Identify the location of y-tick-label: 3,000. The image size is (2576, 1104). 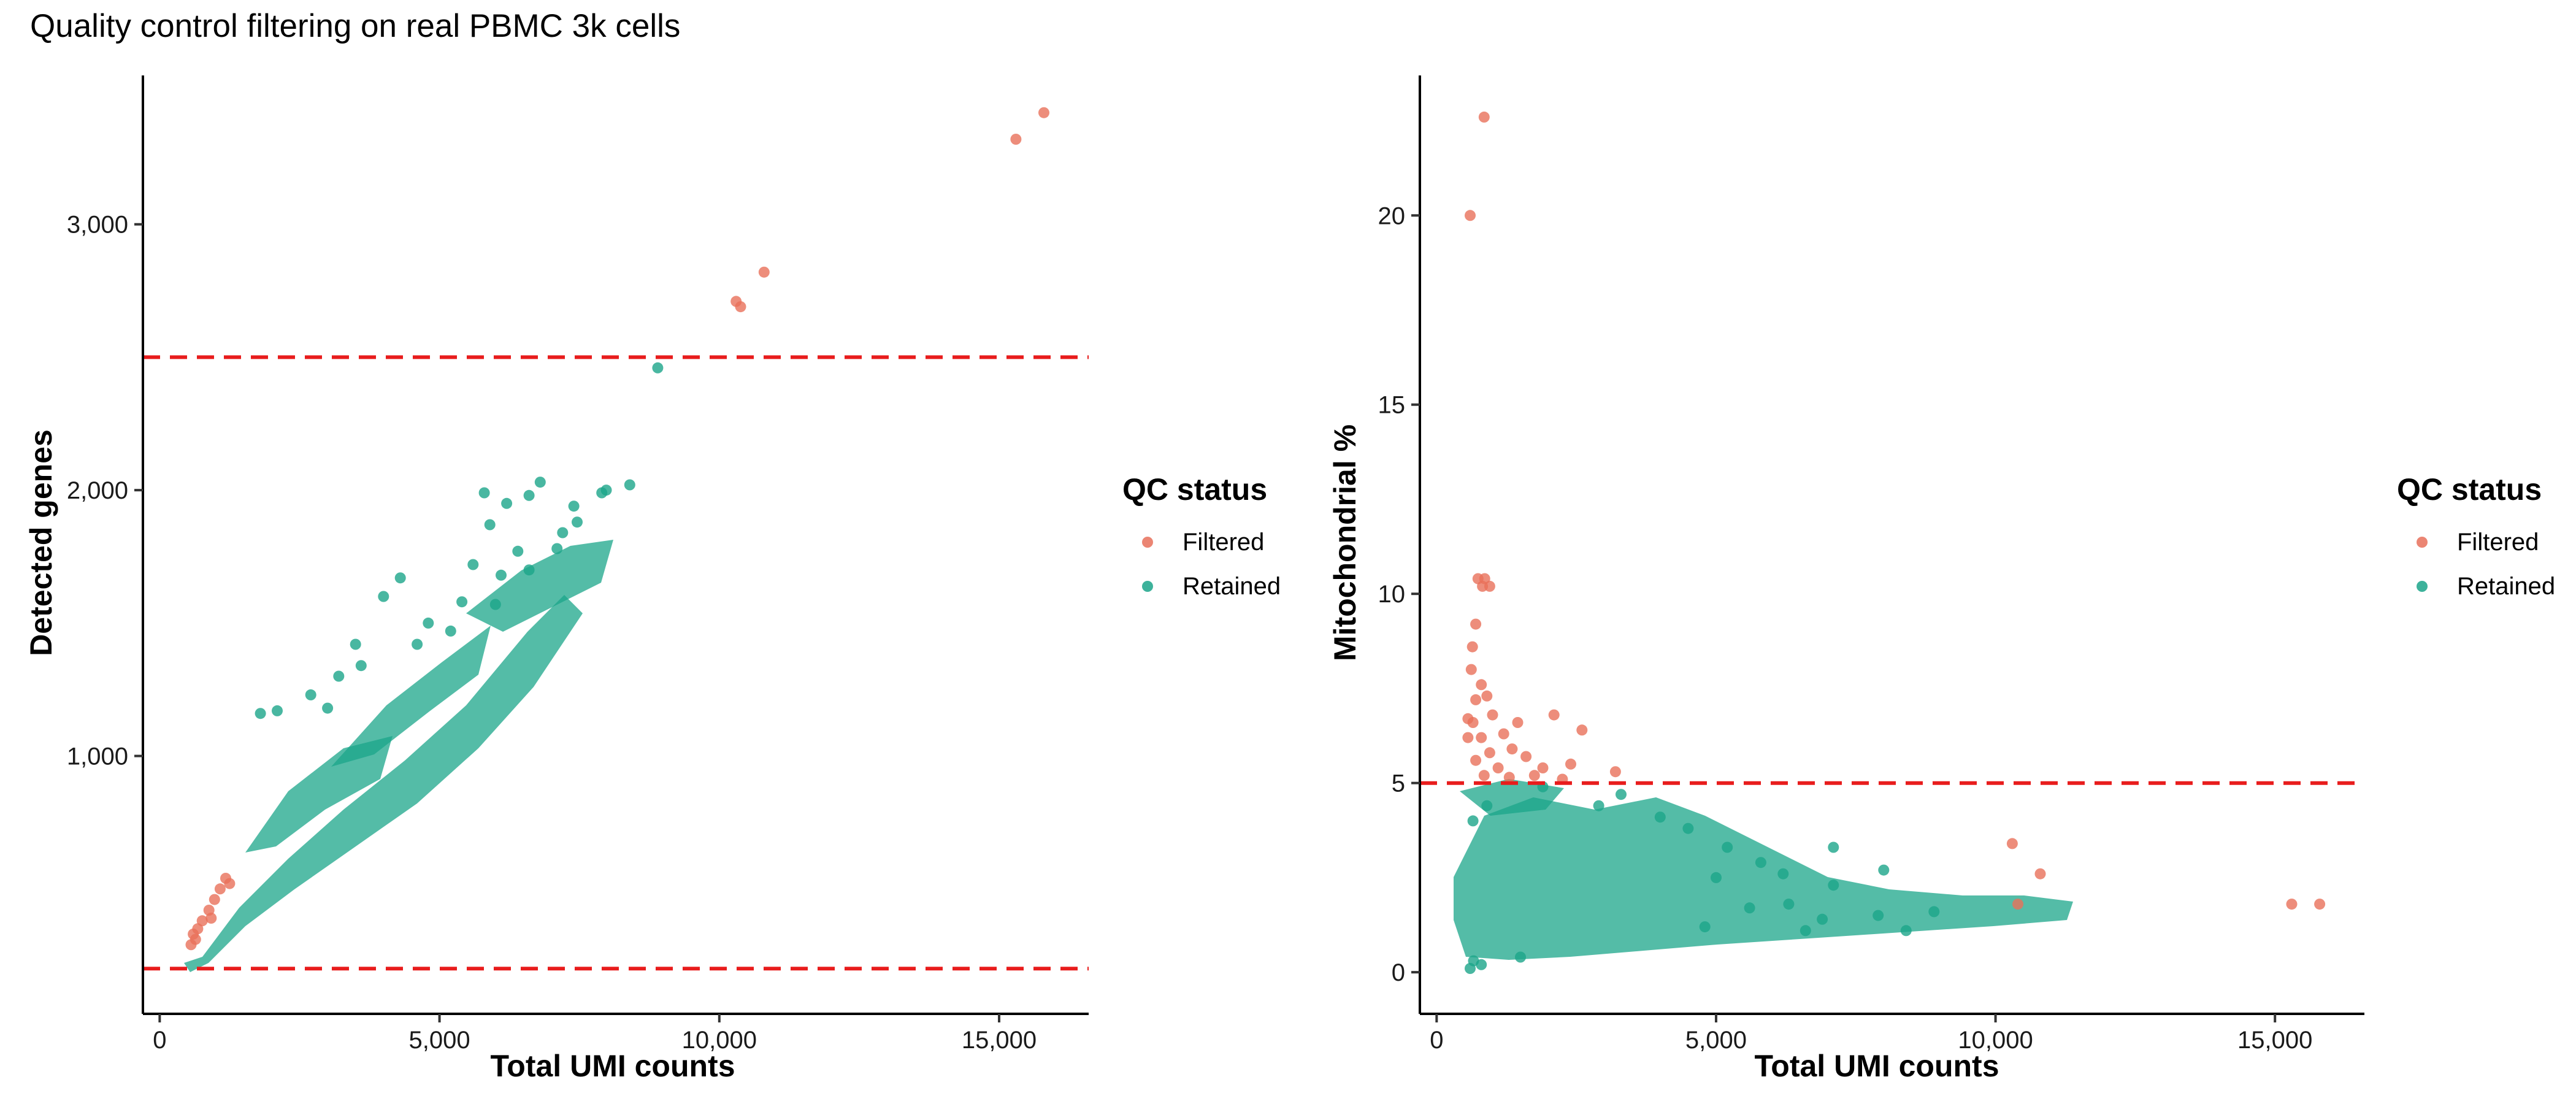
(97, 225).